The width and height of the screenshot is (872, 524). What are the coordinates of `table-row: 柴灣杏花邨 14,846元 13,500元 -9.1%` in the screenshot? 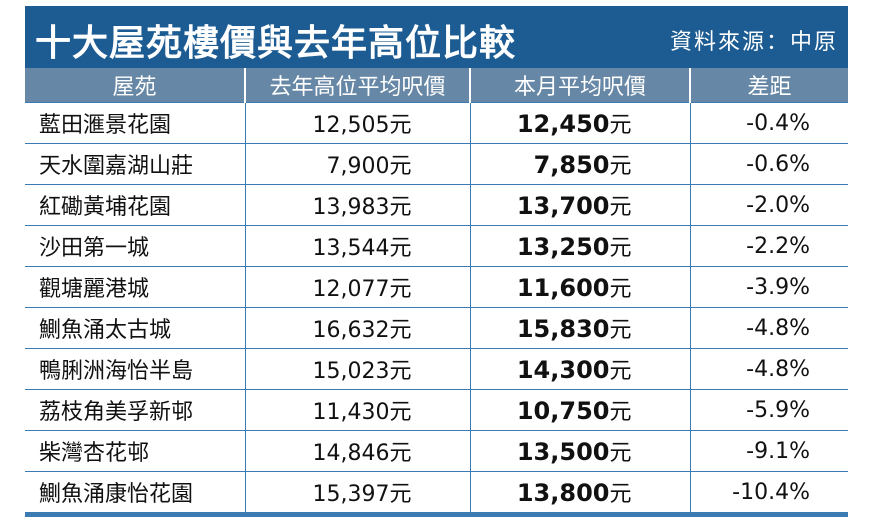 It's located at (436, 451).